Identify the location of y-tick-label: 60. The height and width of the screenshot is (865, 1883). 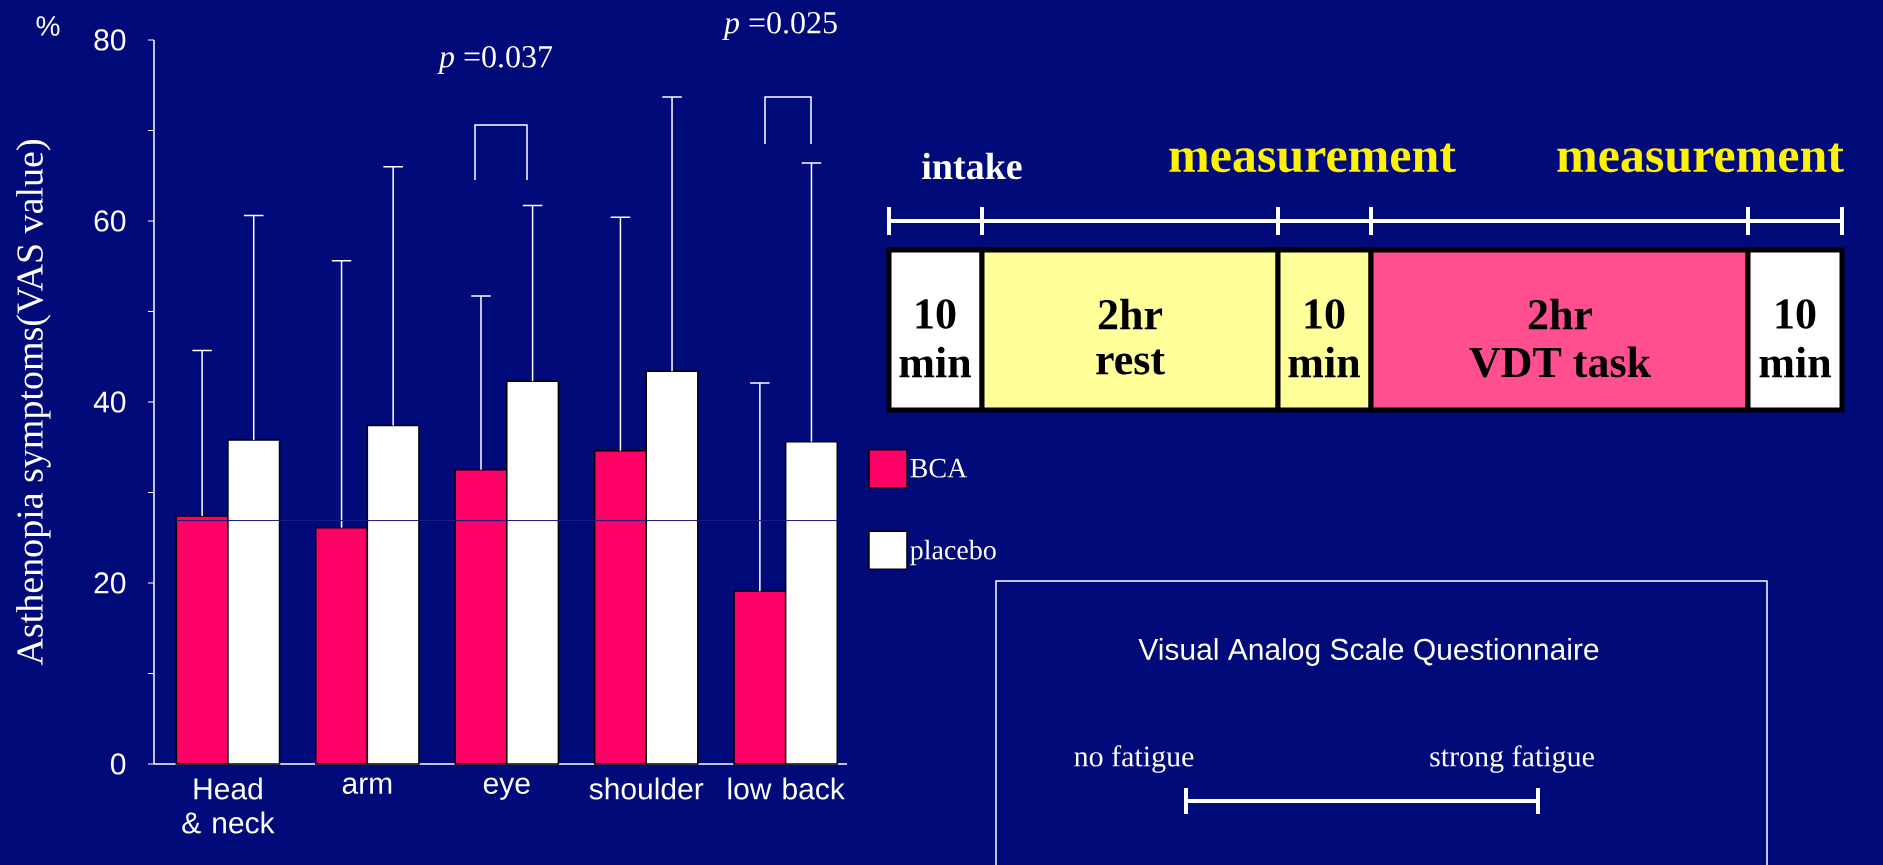
(110, 221).